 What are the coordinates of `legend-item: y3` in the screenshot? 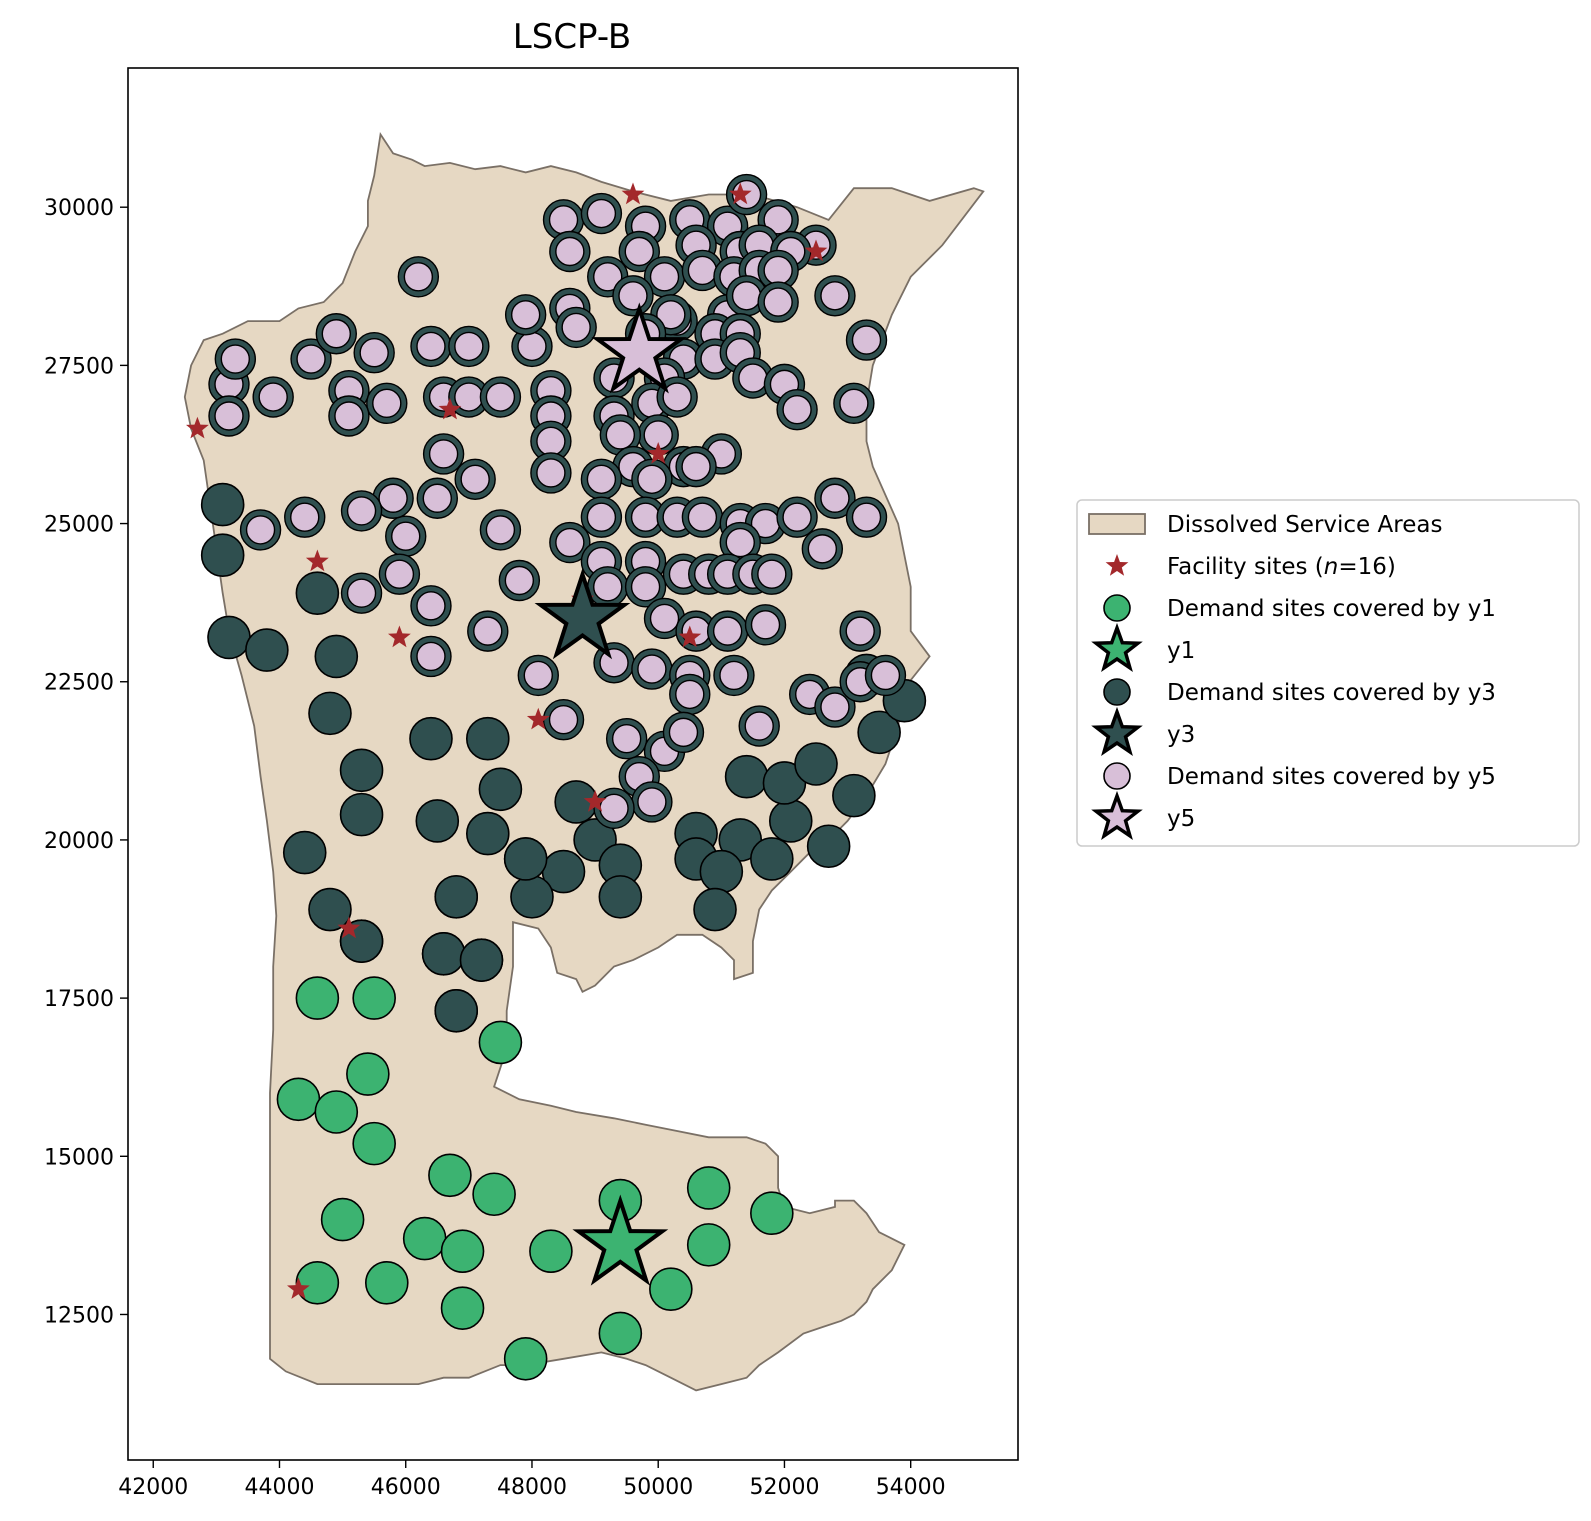 It's located at (1143, 731).